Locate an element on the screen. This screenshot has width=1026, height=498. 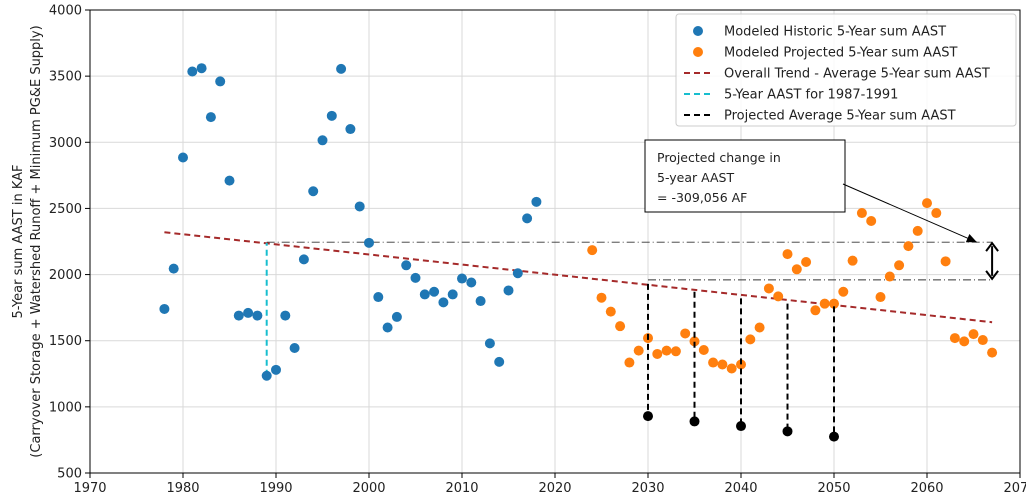
y-tick-label: 500 is located at coordinates (69, 474).